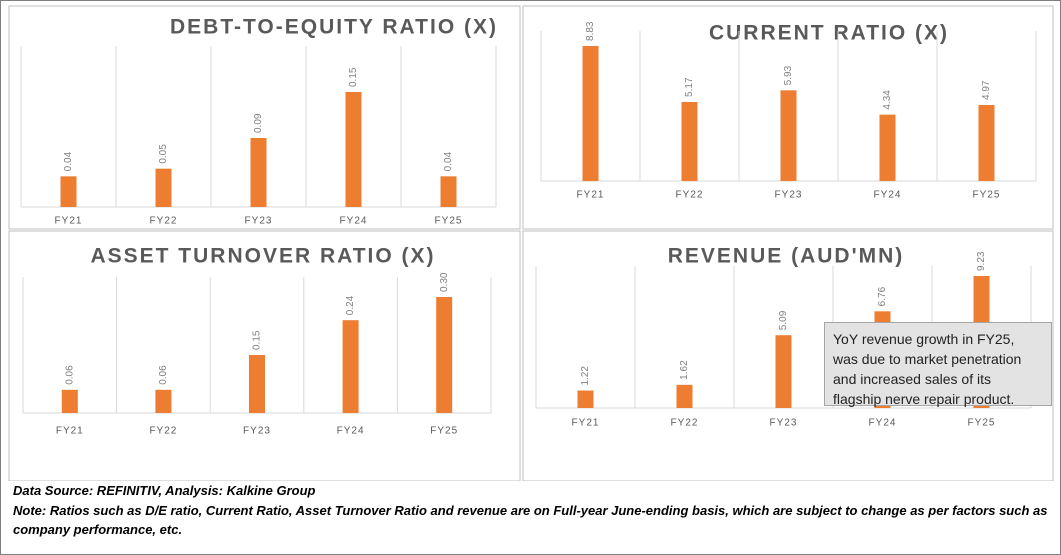 This screenshot has width=1061, height=555. What do you see at coordinates (334, 27) in the screenshot?
I see `chart-title: DEBT-TO-EQUITY RATIO (X)` at bounding box center [334, 27].